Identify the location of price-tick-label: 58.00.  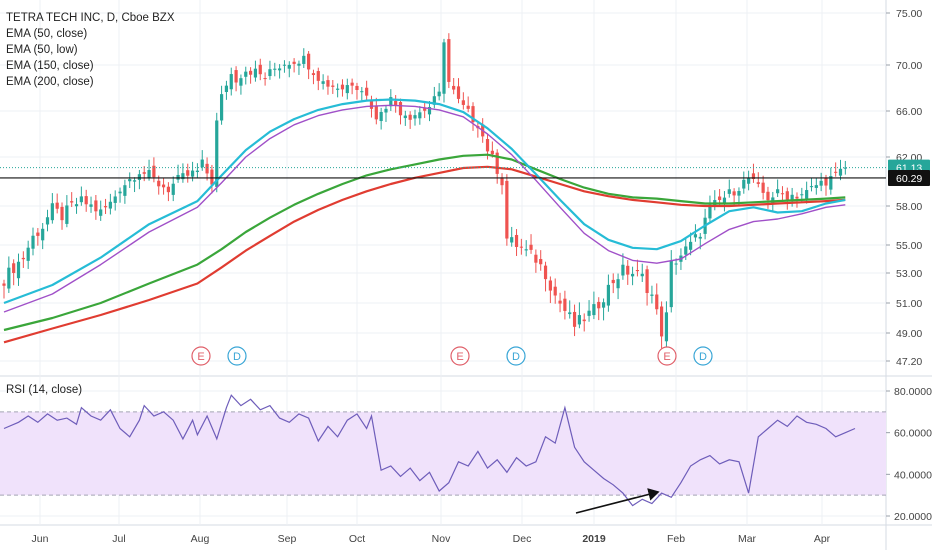
(909, 207).